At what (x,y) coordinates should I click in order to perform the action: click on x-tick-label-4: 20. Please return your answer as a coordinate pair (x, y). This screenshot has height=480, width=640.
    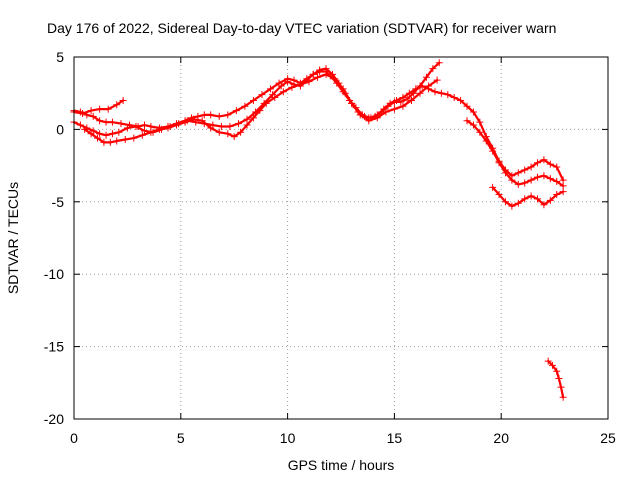
    Looking at the image, I should click on (501, 438).